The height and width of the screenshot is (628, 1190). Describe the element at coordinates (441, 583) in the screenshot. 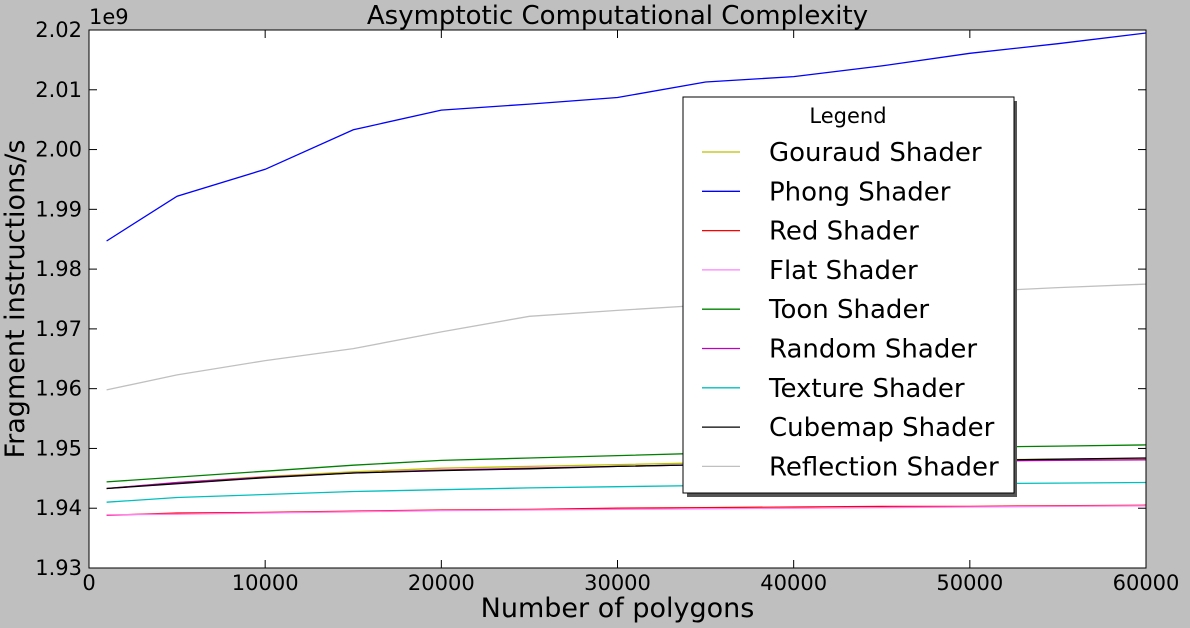

I see `x-tick-label: 20000` at that location.